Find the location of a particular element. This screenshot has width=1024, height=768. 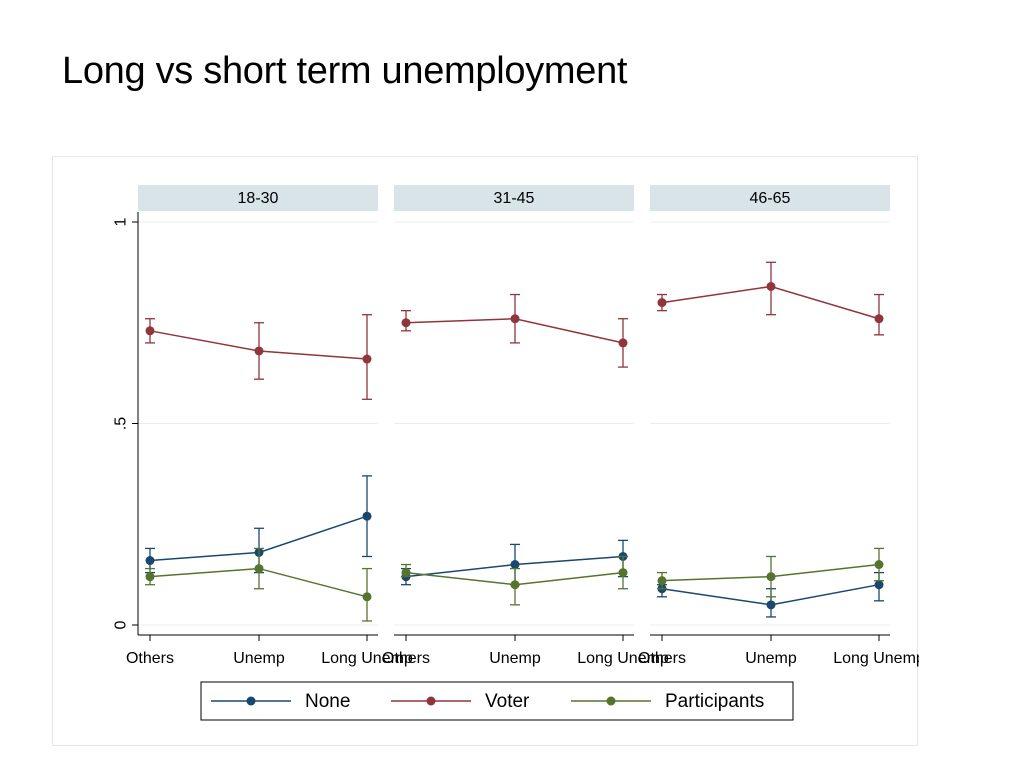

legend-marker-participants is located at coordinates (611, 701).